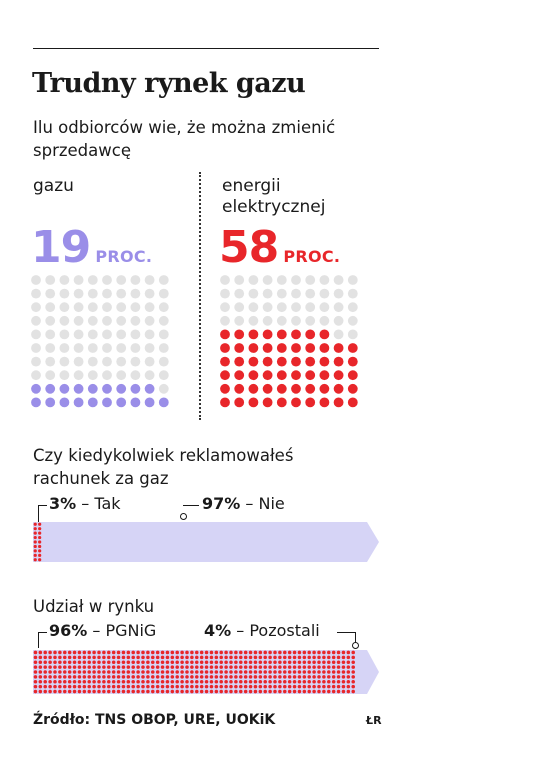 The height and width of the screenshot is (760, 537). What do you see at coordinates (68, 630) in the screenshot?
I see `legend-pgnig-value: 96%` at bounding box center [68, 630].